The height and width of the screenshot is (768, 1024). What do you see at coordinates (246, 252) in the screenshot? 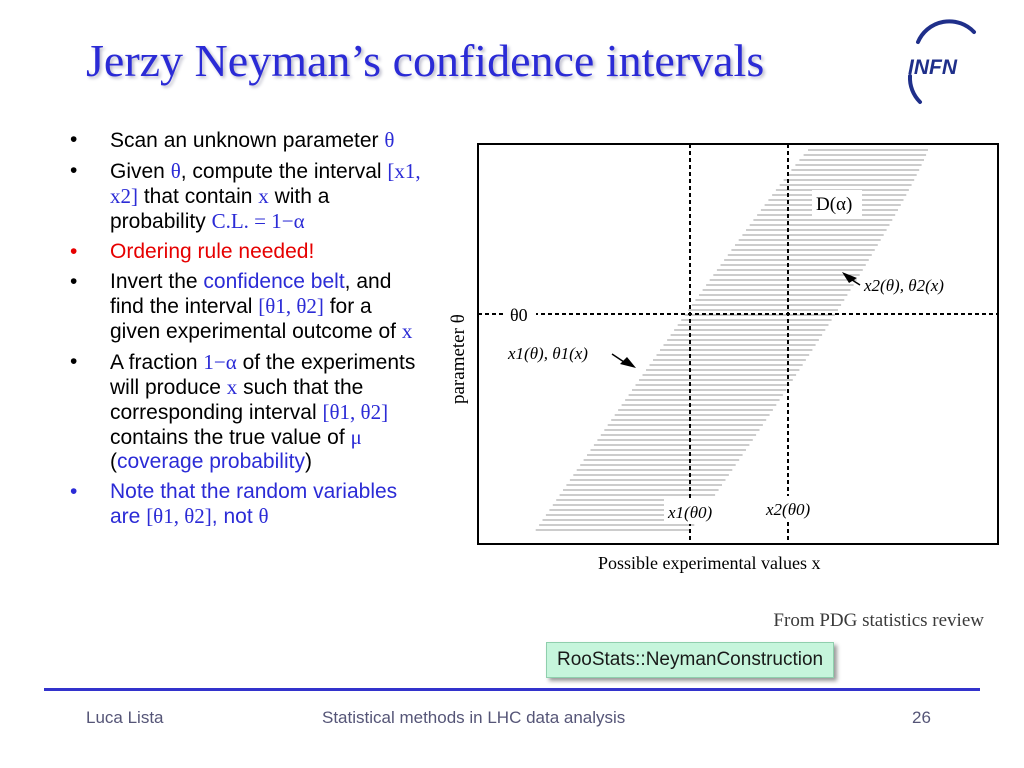
I see `bullet-item: Ordering rule needed!` at bounding box center [246, 252].